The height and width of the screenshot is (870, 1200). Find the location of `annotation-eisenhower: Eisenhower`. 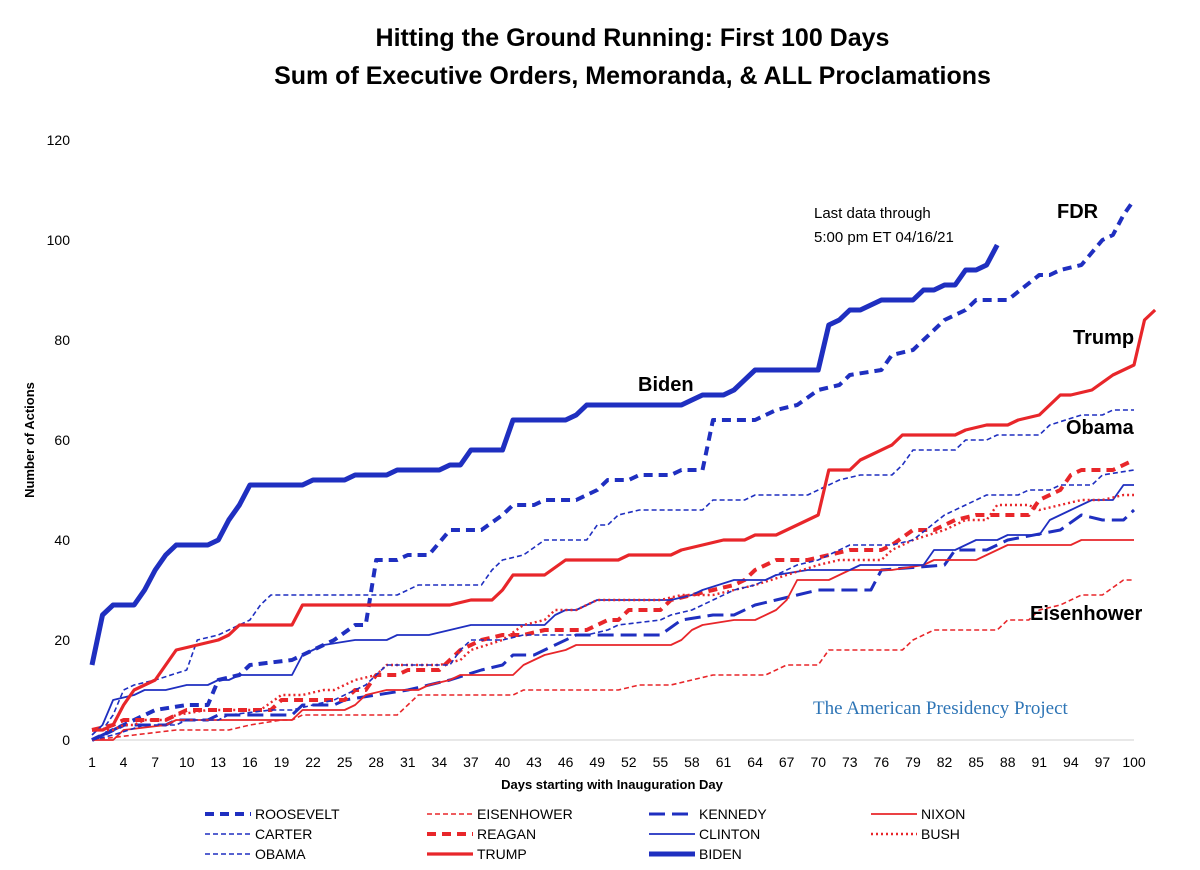

annotation-eisenhower: Eisenhower is located at coordinates (1086, 614).